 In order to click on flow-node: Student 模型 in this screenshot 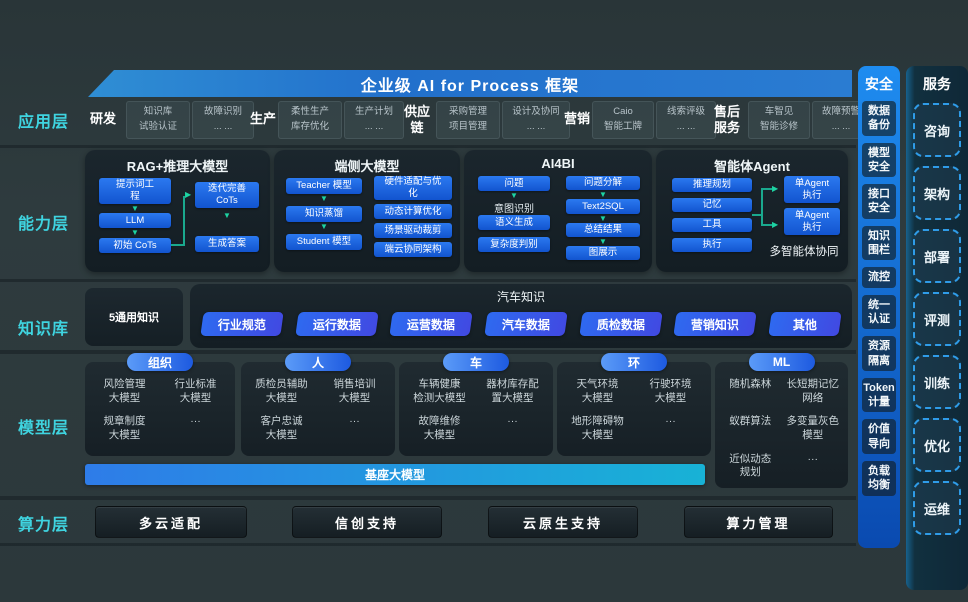, I will do `click(324, 242)`.